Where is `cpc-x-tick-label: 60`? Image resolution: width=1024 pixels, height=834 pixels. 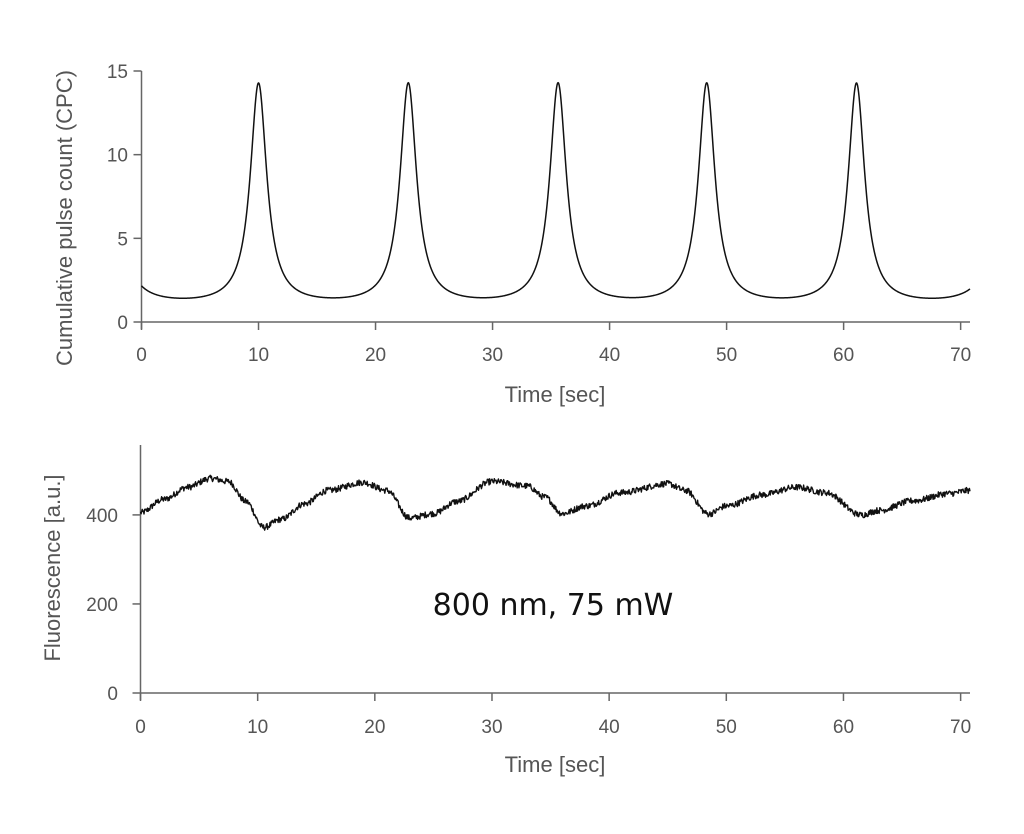
cpc-x-tick-label: 60 is located at coordinates (843, 355).